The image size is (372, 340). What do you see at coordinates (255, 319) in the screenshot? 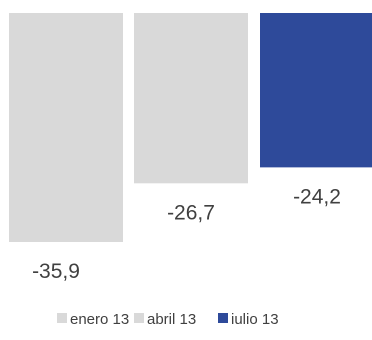
I see `legend-label-3: iulio 13` at bounding box center [255, 319].